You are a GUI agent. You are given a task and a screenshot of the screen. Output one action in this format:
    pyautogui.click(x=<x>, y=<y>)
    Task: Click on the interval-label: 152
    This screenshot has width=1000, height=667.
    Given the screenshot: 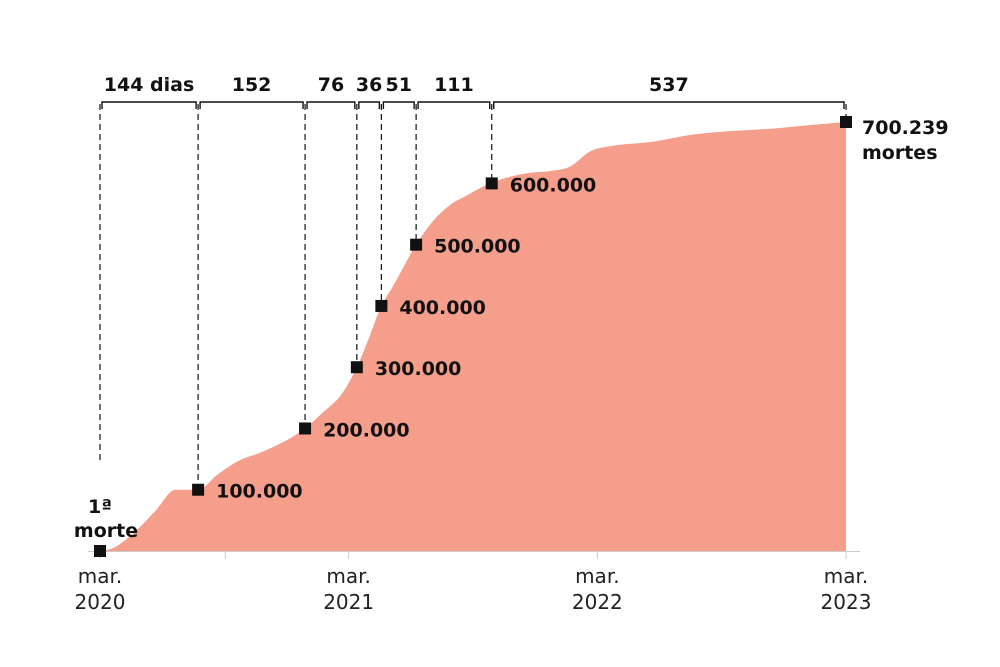 What is the action you would take?
    pyautogui.click(x=252, y=85)
    